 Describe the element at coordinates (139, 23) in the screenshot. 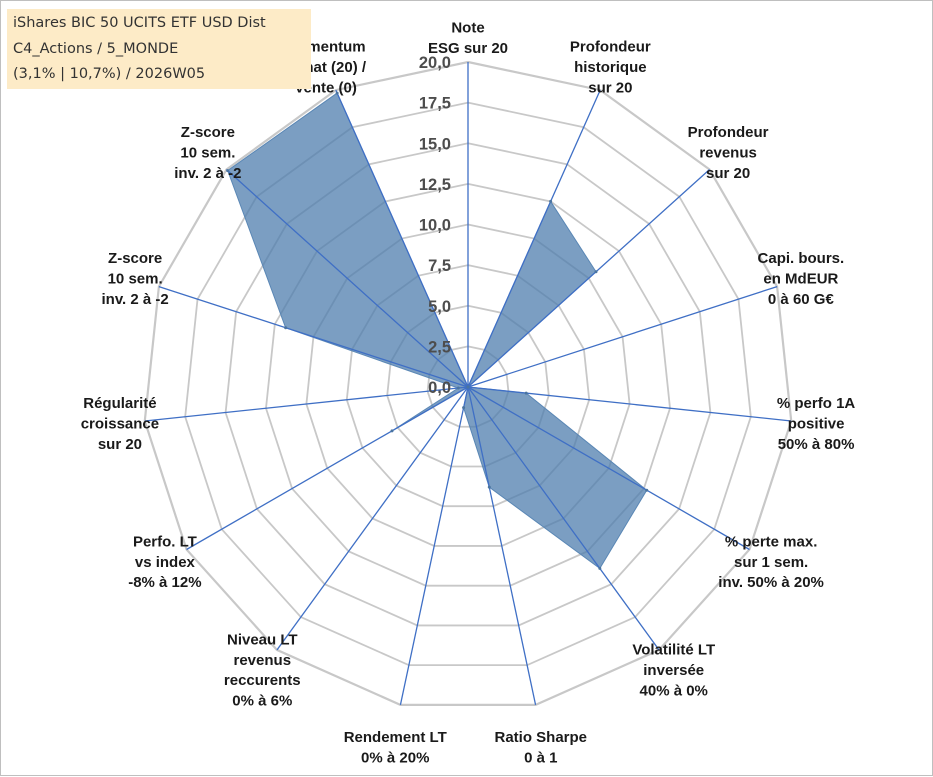

I see `title-line-1: iShares BIC 50 UCITS ETF USD Dist` at that location.